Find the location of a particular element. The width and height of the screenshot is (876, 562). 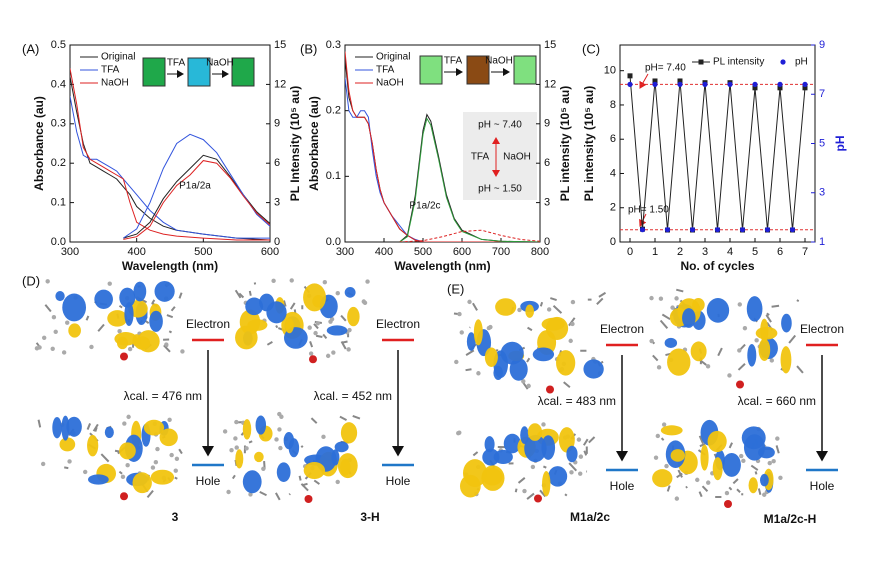

y-tick-label: 10 is located at coordinates (610, 71).